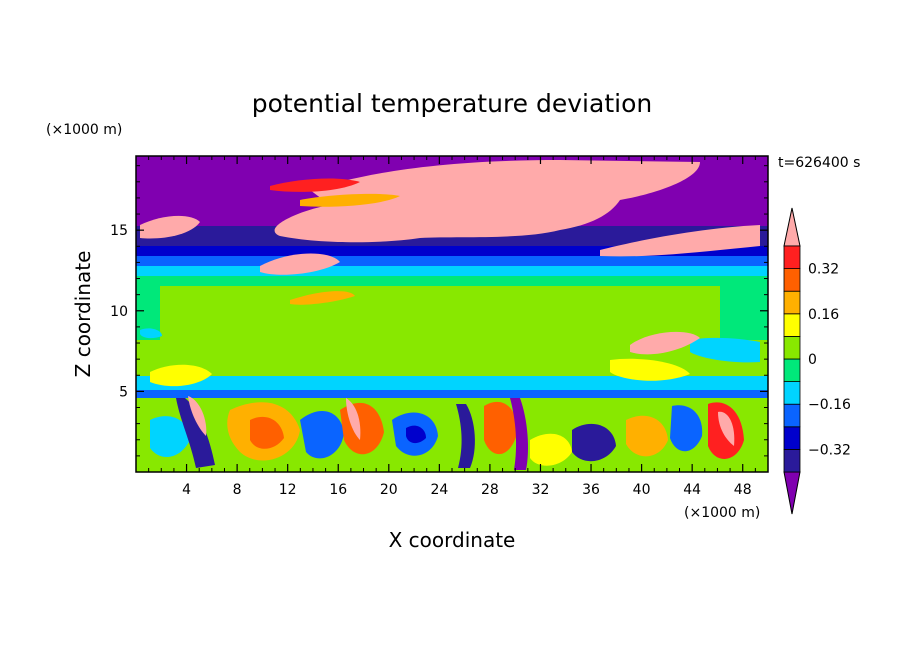 Image resolution: width=904 pixels, height=654 pixels. What do you see at coordinates (440, 316) in the screenshot?
I see `band-lime-upper` at bounding box center [440, 316].